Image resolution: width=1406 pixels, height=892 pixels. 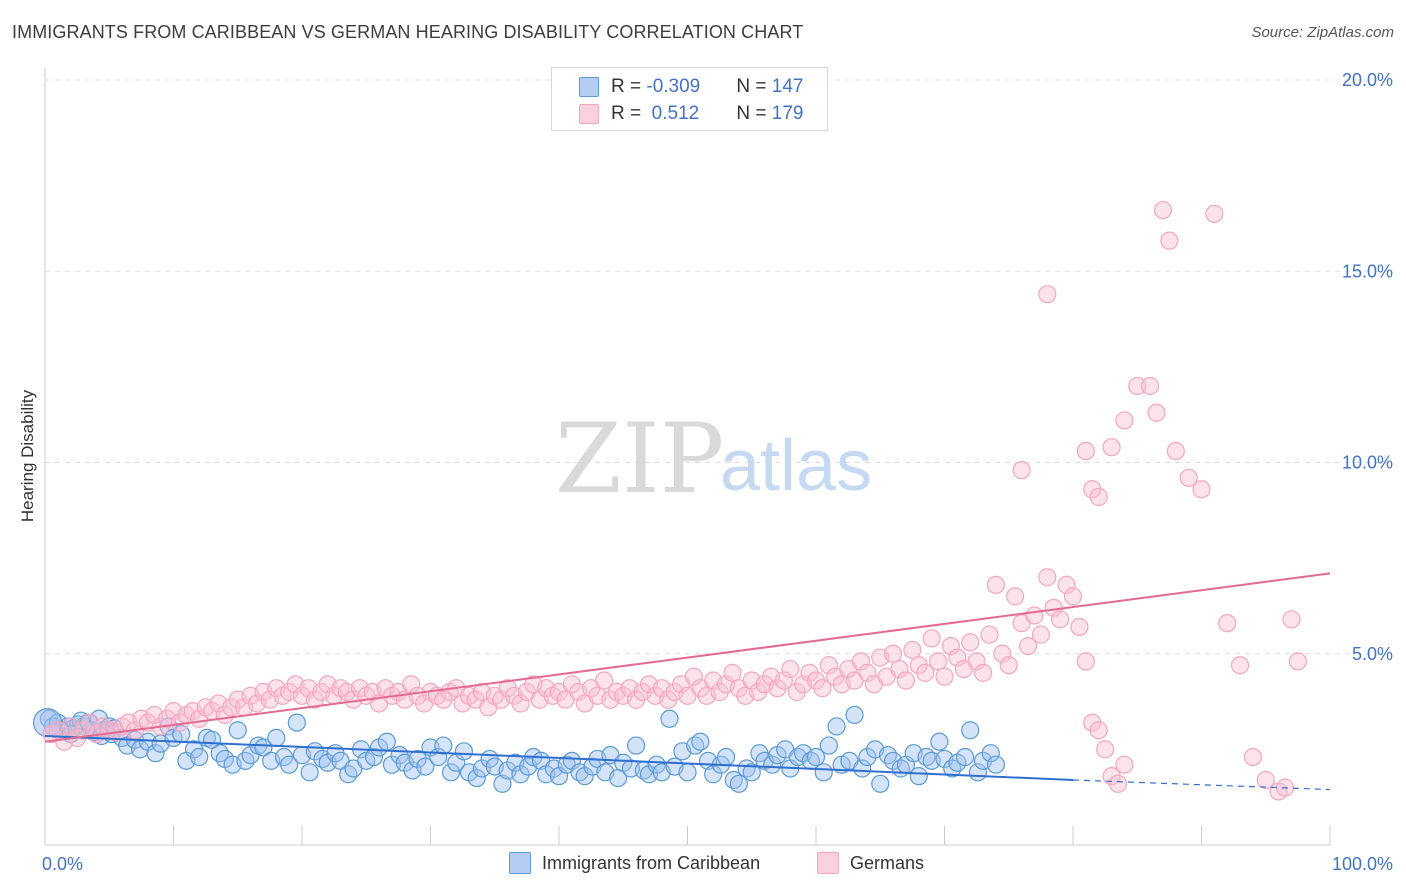 What do you see at coordinates (1367, 463) in the screenshot?
I see `y-tick-label-1: 10.0%` at bounding box center [1367, 463].